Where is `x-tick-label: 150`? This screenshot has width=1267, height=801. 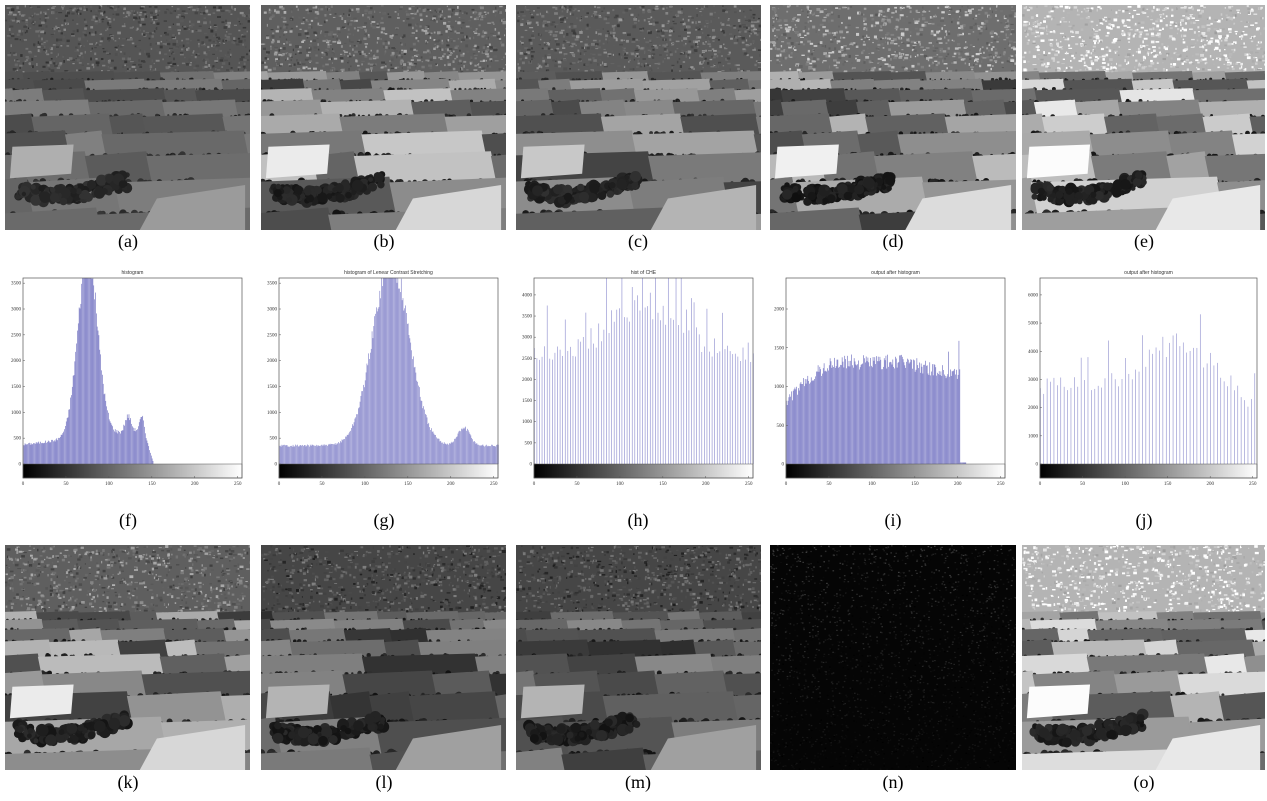
x-tick-label: 150 is located at coordinates (408, 484).